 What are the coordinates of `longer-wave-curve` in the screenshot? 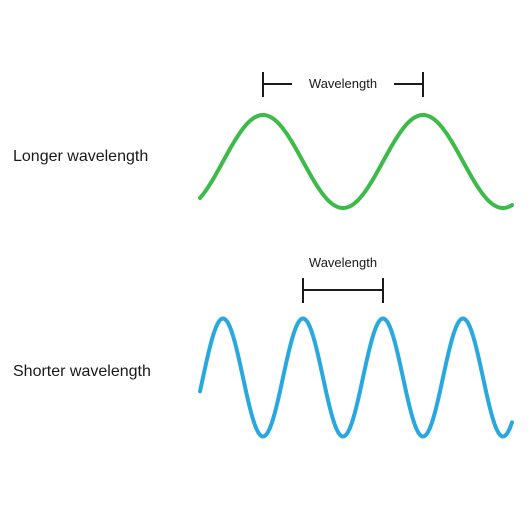 It's located at (356, 161).